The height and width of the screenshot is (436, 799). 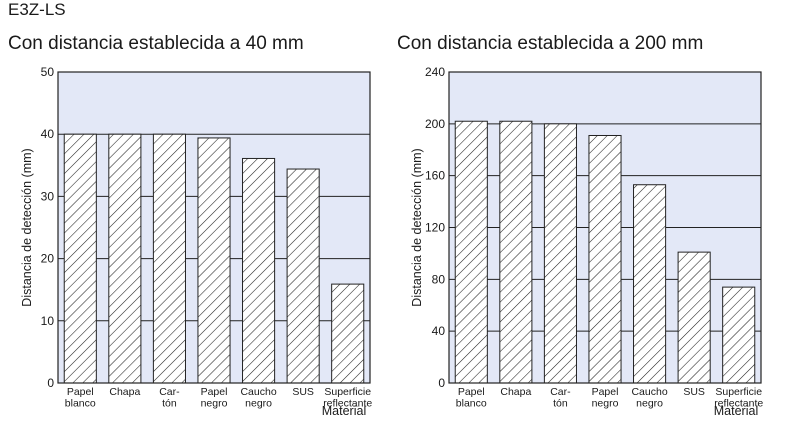 I want to click on chart-title-40mm: Con distancia establecida a 40 mm, so click(x=156, y=43).